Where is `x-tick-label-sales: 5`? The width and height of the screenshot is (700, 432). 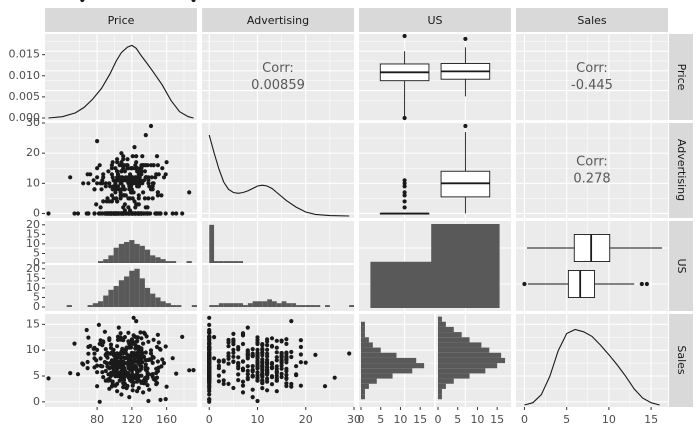
x-tick-label-sales: 5 is located at coordinates (566, 419).